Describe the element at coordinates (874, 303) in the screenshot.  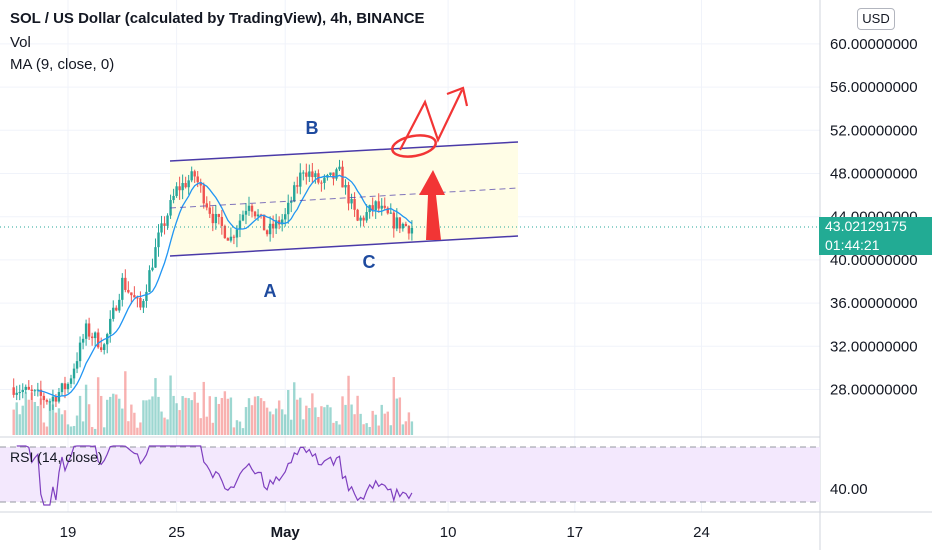
I see `price-tick: 36.00000000` at that location.